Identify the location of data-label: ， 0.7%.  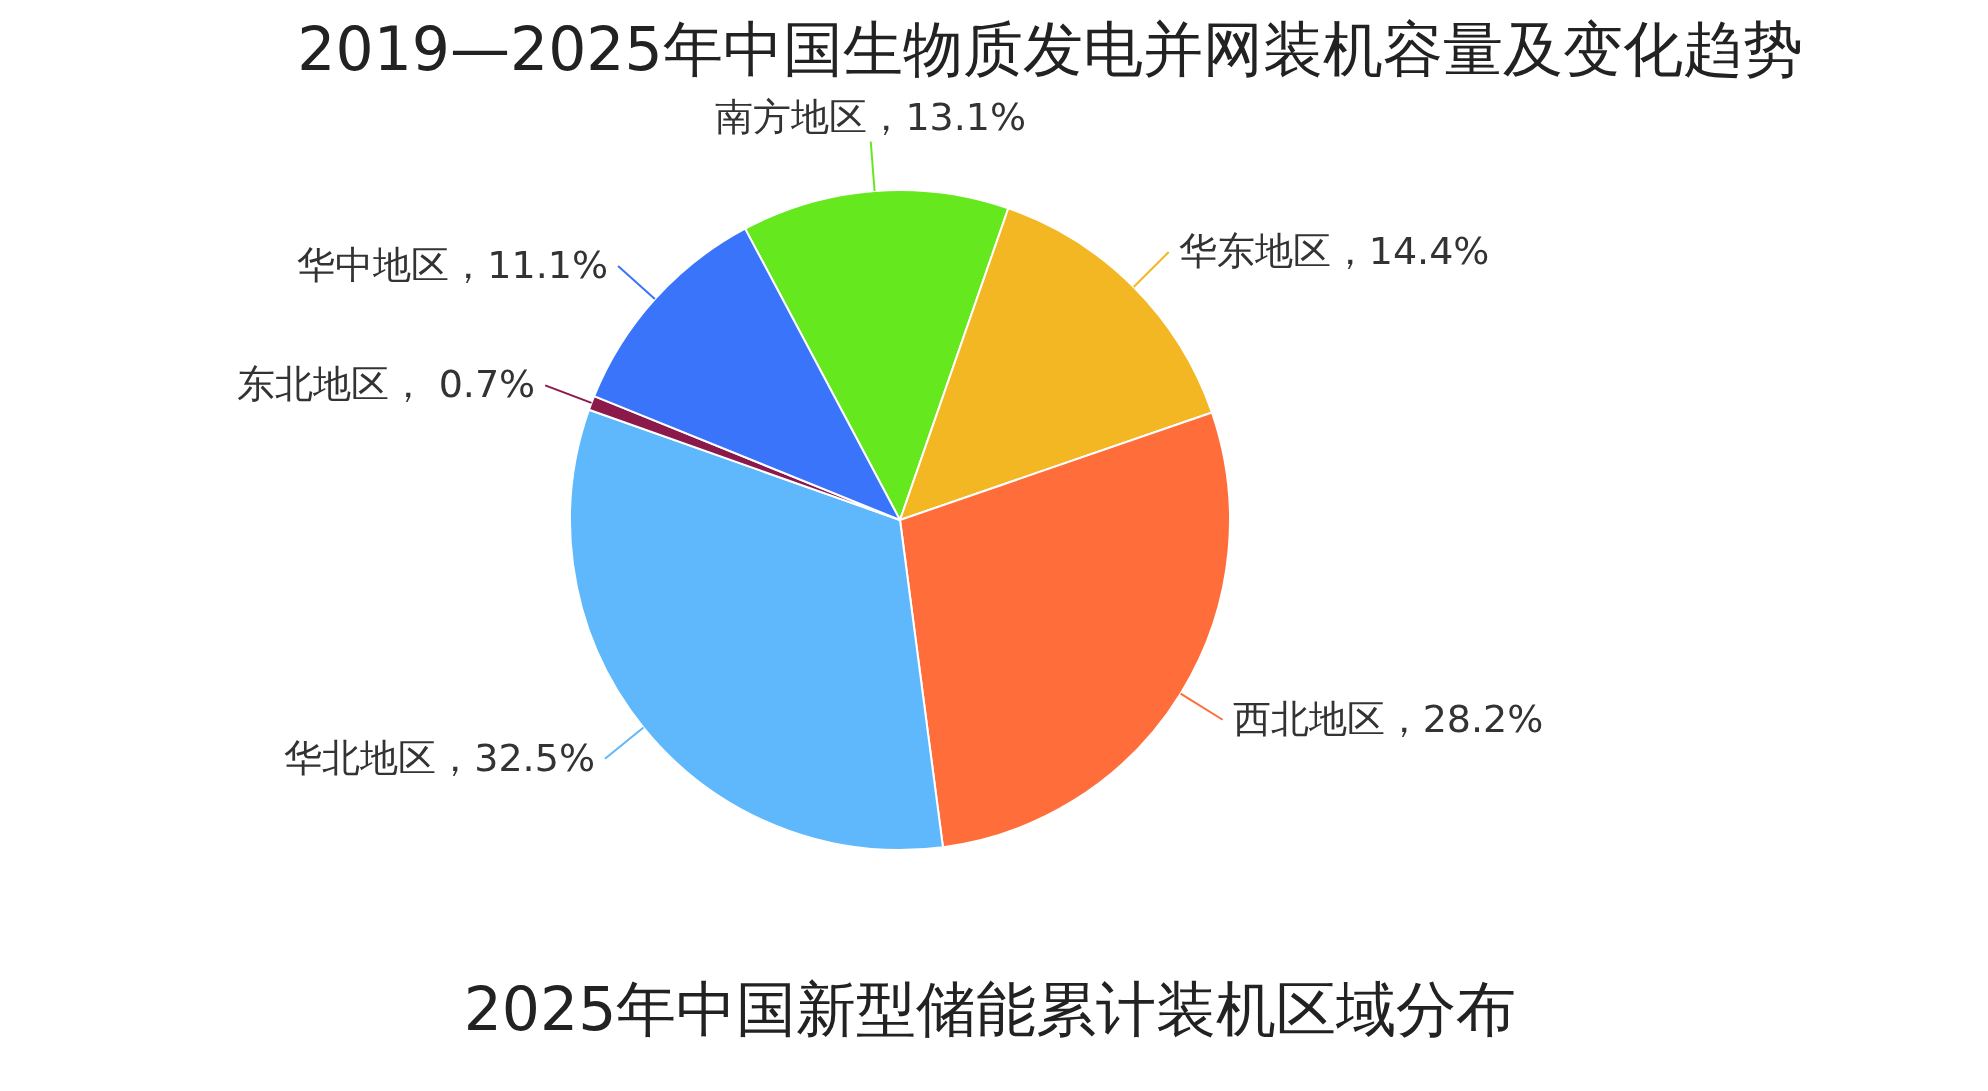
(462, 384).